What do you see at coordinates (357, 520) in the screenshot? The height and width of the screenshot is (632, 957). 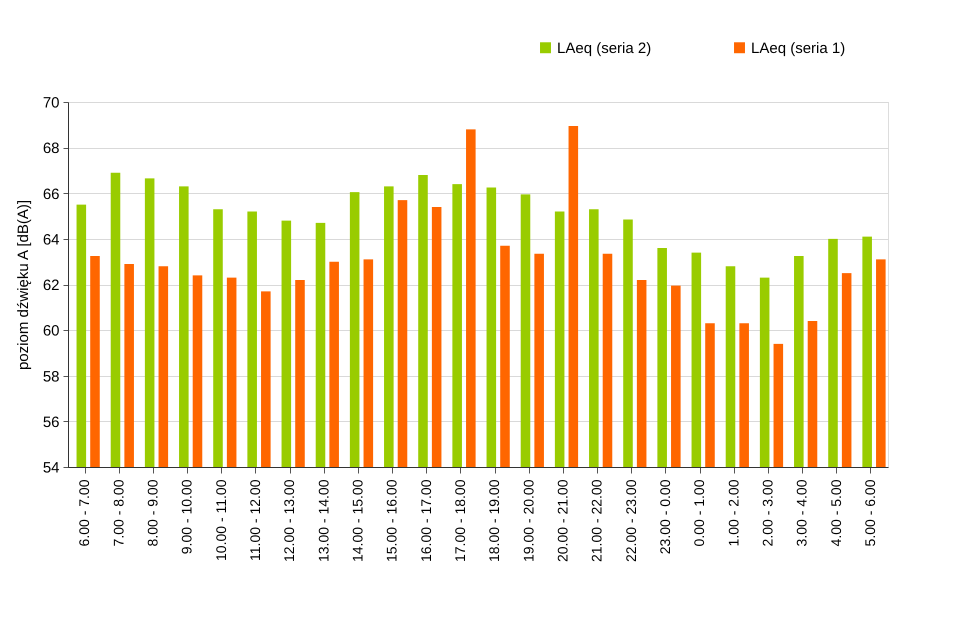 I see `x-tick-label: 14.00 - 15.00` at bounding box center [357, 520].